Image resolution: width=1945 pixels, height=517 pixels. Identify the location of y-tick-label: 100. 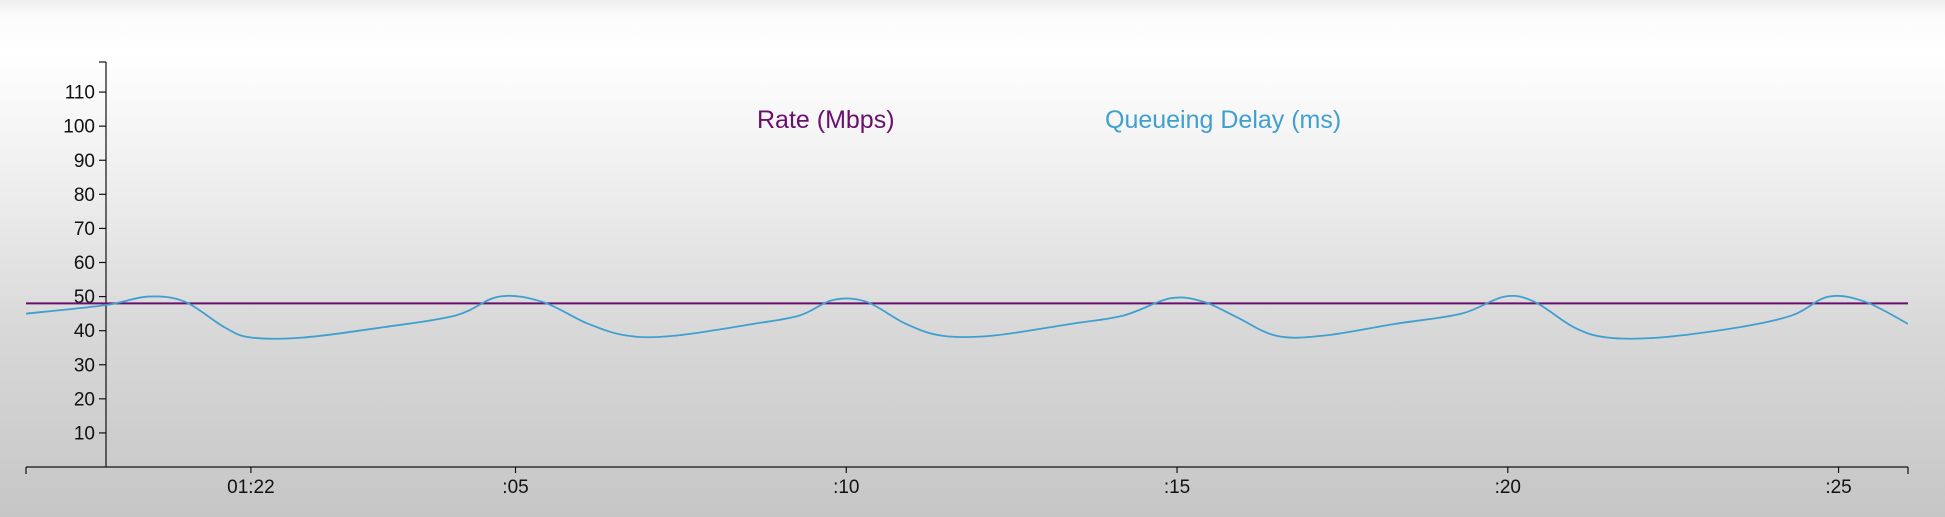
(79, 127).